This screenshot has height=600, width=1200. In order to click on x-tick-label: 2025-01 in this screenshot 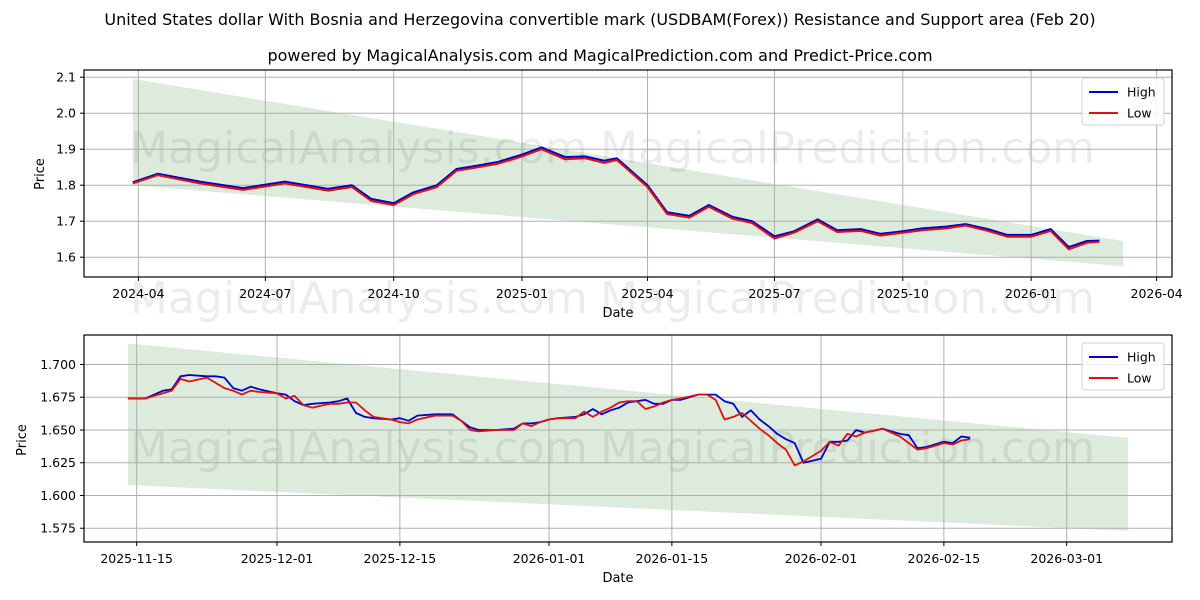, I will do `click(522, 293)`.